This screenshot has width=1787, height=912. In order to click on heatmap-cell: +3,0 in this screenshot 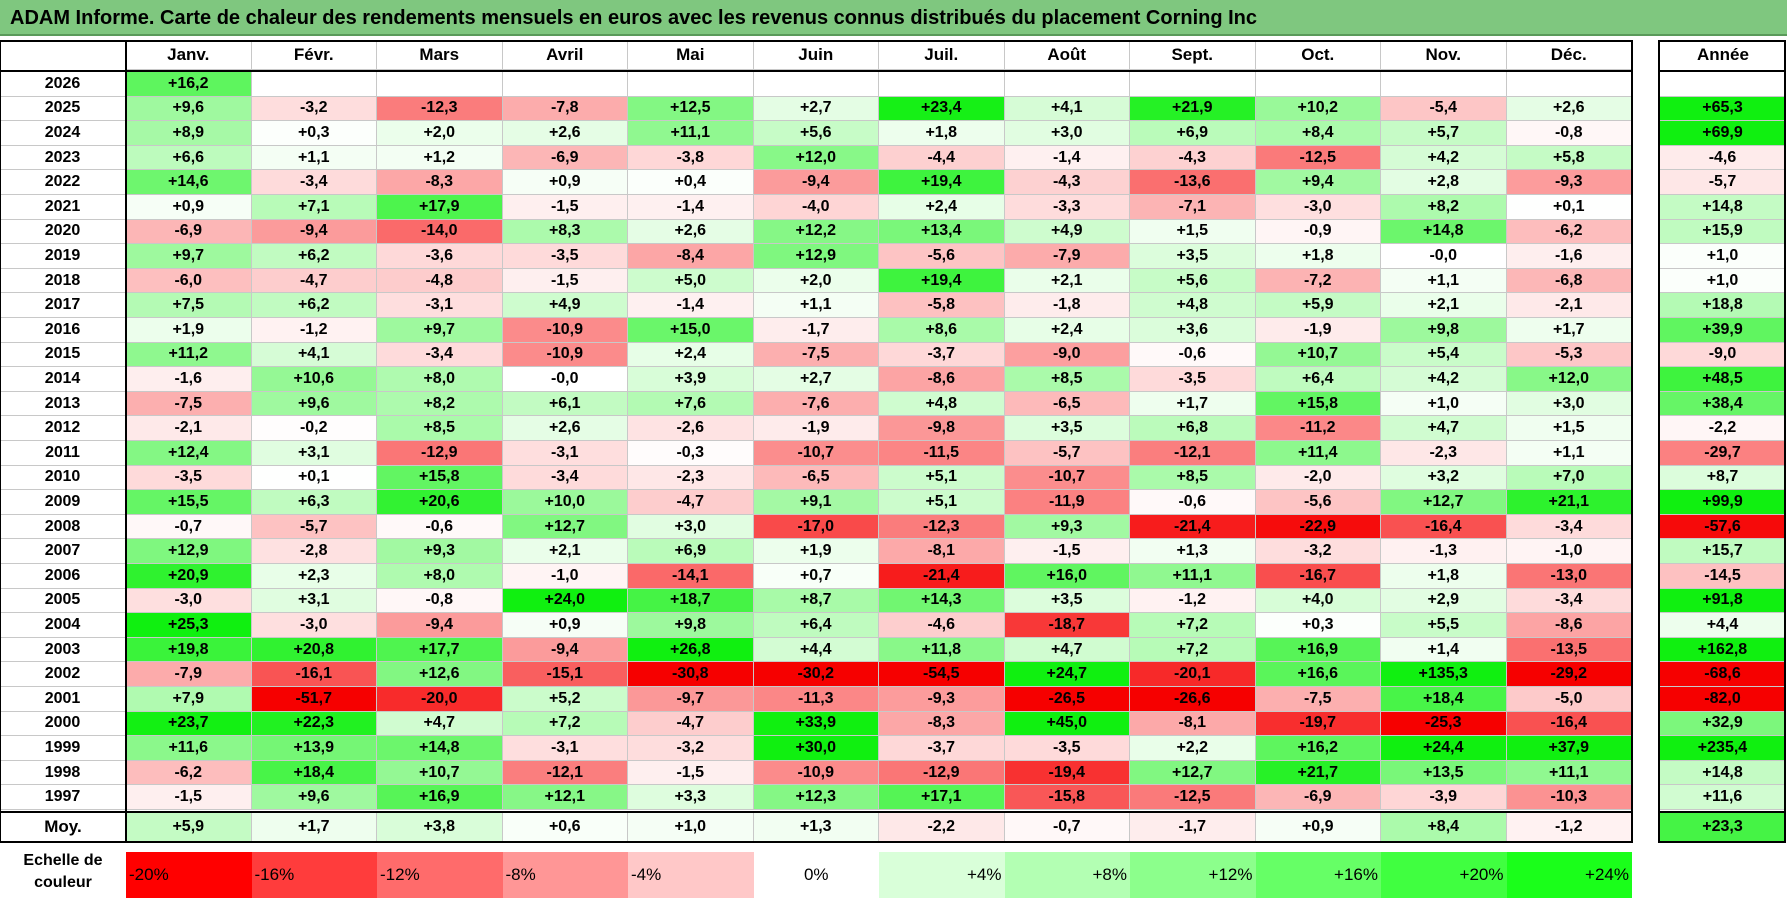, I will do `click(1569, 404)`.